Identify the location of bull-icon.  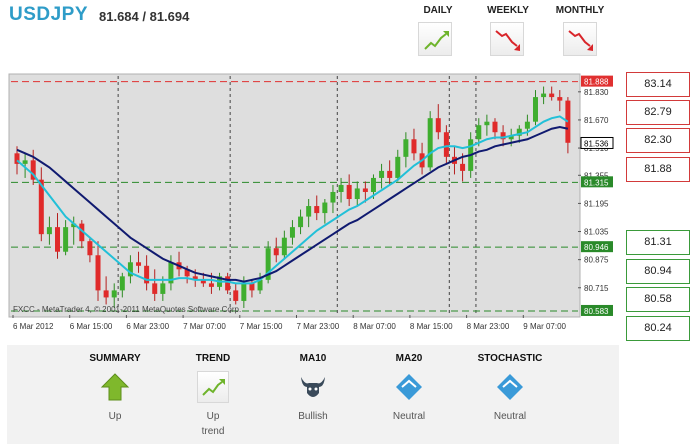
(313, 387).